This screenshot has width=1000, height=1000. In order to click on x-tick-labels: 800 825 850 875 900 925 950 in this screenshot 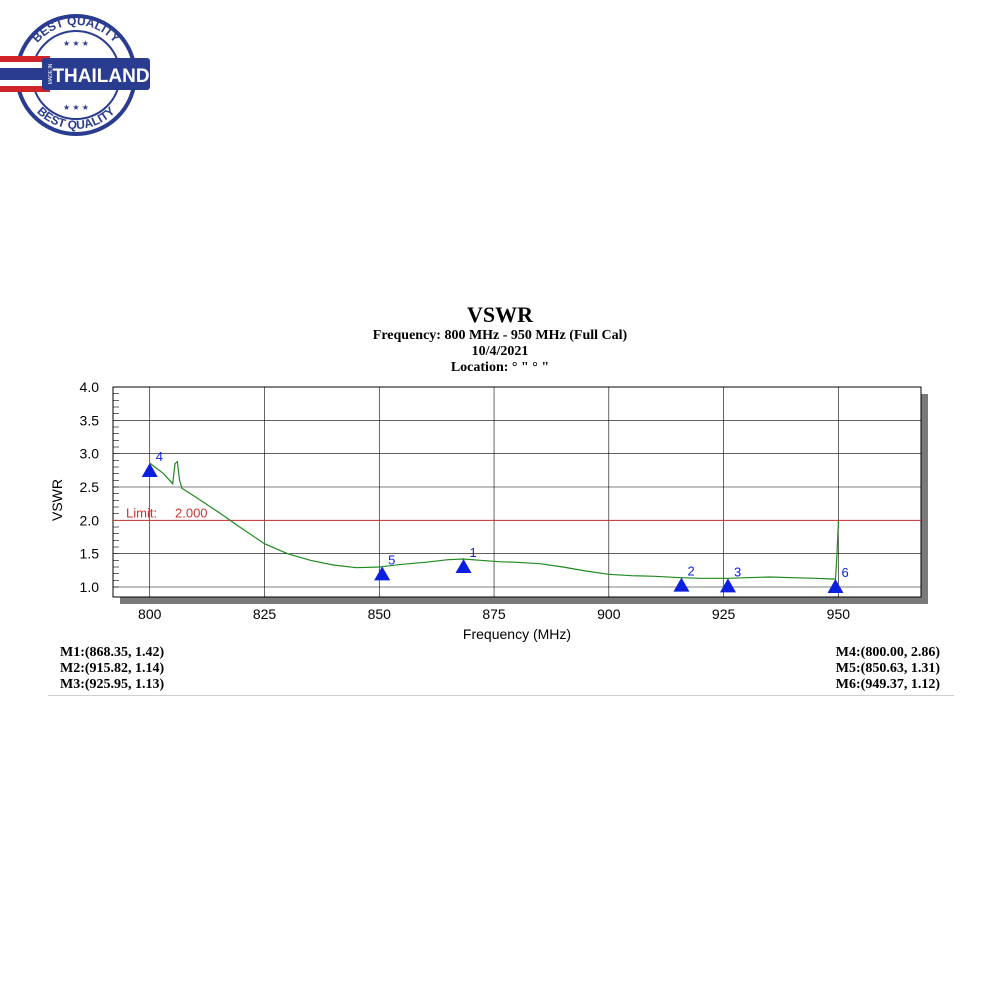, I will do `click(494, 614)`.